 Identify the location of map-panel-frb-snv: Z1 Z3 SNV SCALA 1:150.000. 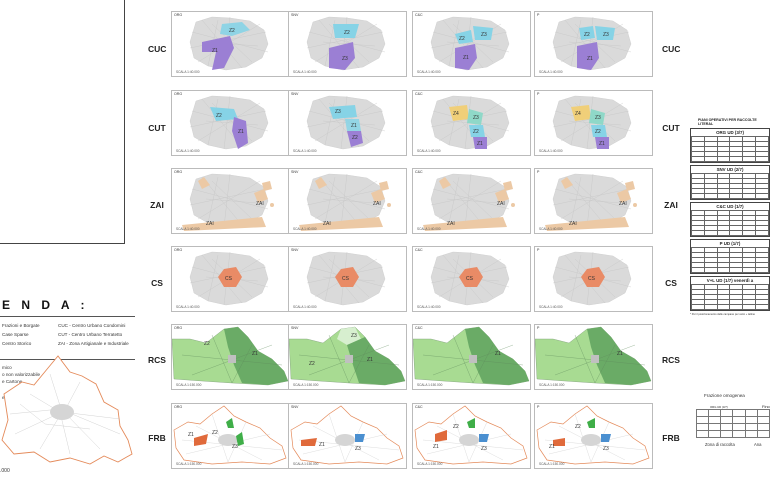
(347, 436).